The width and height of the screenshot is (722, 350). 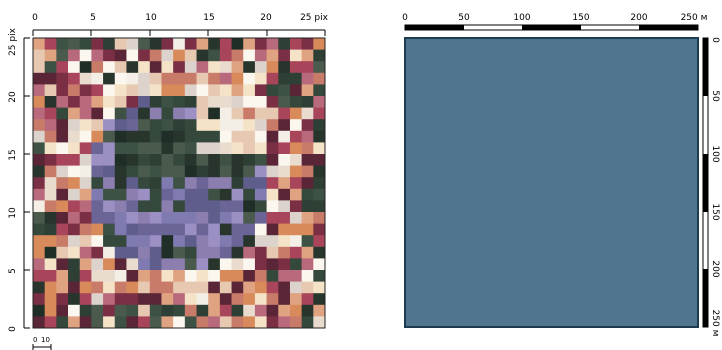 I want to click on map-x-tick-label: 50, so click(x=464, y=18).